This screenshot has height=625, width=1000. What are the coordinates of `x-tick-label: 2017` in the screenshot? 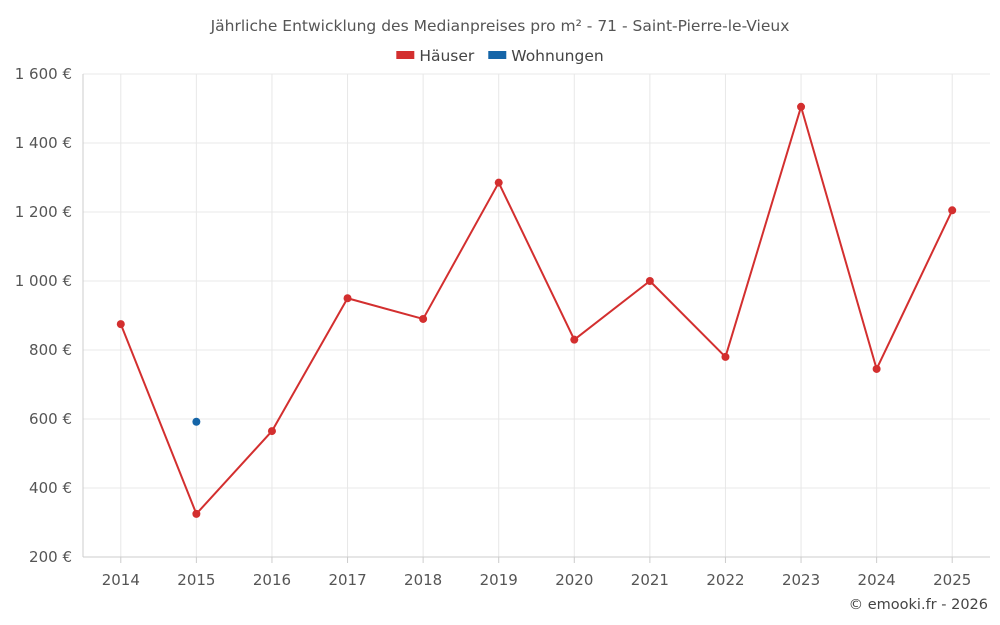 It's located at (347, 580).